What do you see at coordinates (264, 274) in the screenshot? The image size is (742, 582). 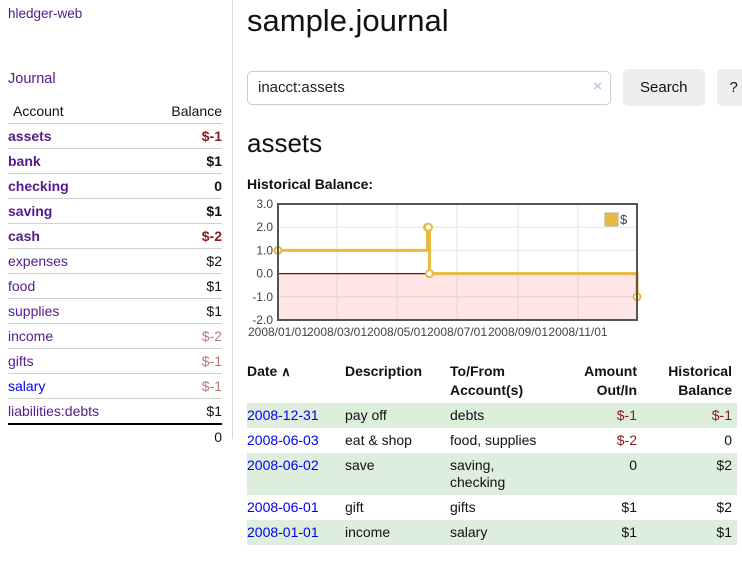 I see `svg-text: 0.0` at bounding box center [264, 274].